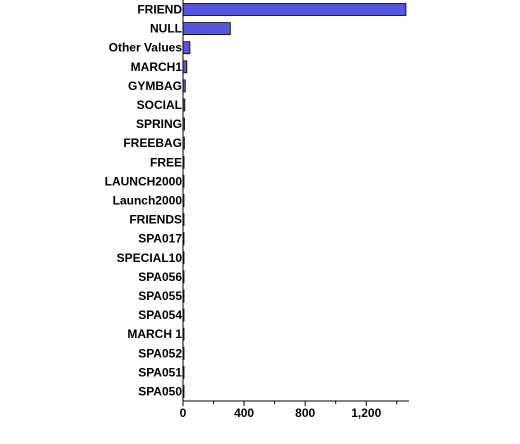  I want to click on x-ticks-group: 0 400 800 1,200, so click(289, 410).